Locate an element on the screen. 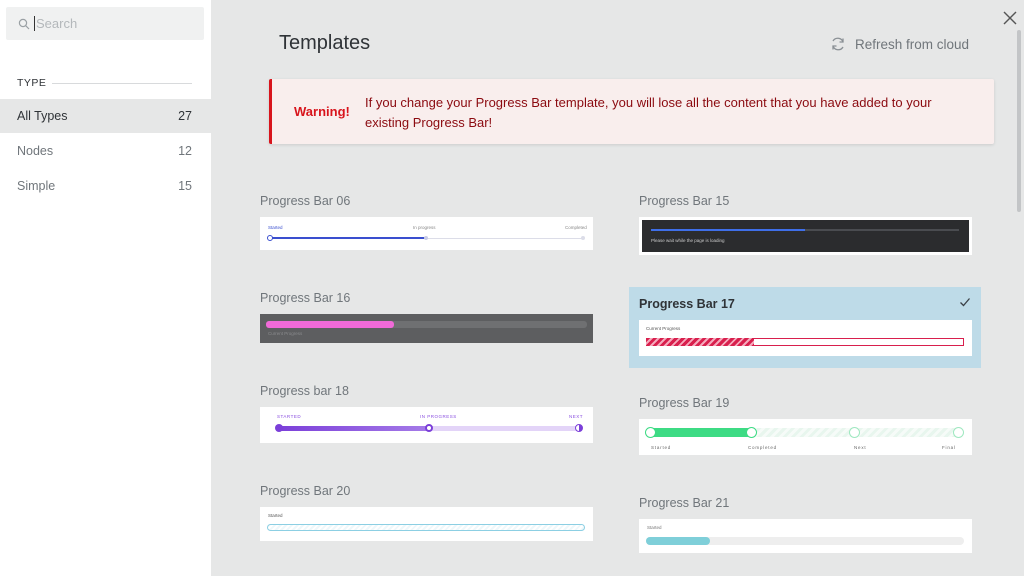 The width and height of the screenshot is (1024, 576). template-card-progress-bar-18: Progress bar 18 STARTED IN PROGRESS NEXT is located at coordinates (426, 414).